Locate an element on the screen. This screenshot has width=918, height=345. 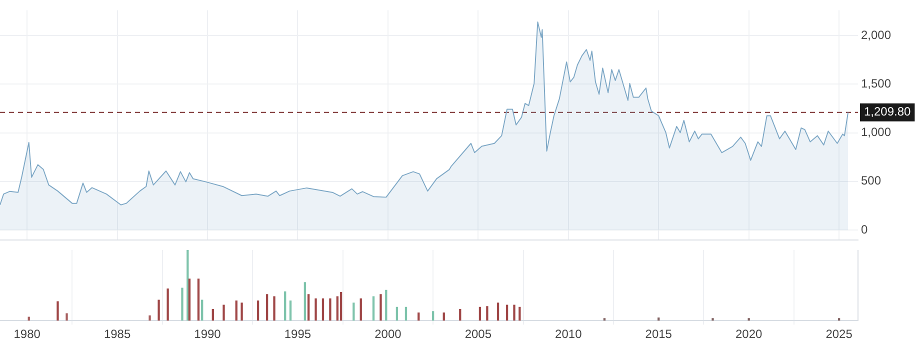
x-tick-label: 1980 is located at coordinates (27, 334).